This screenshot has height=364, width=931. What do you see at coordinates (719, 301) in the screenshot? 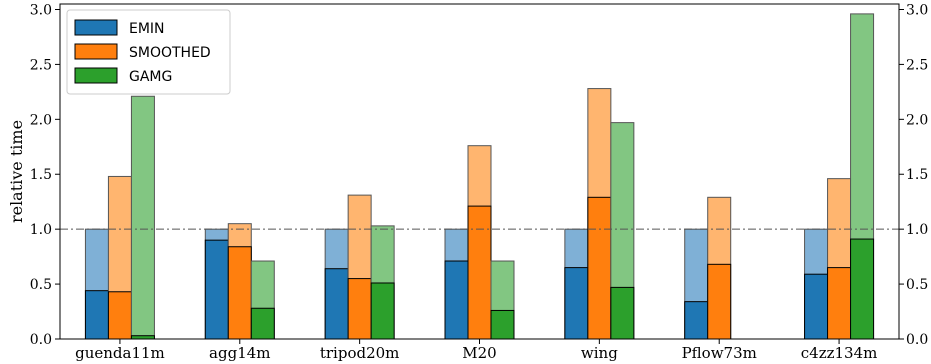
I see `bar-smoothed-pflow73m` at bounding box center [719, 301].